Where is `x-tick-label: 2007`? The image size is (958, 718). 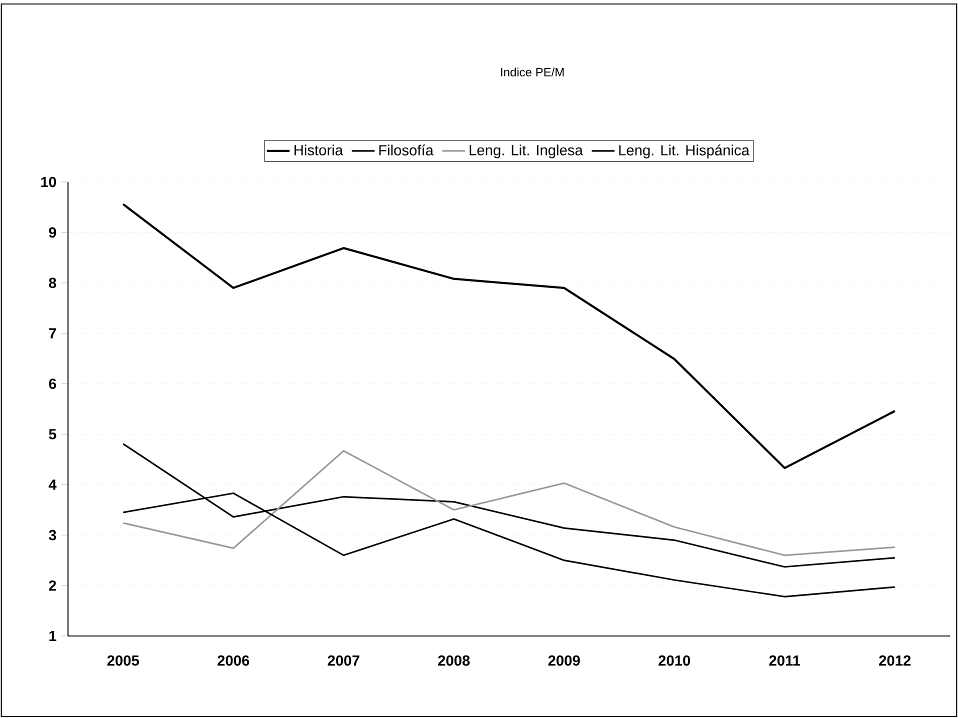
x-tick-label: 2007 is located at coordinates (344, 660).